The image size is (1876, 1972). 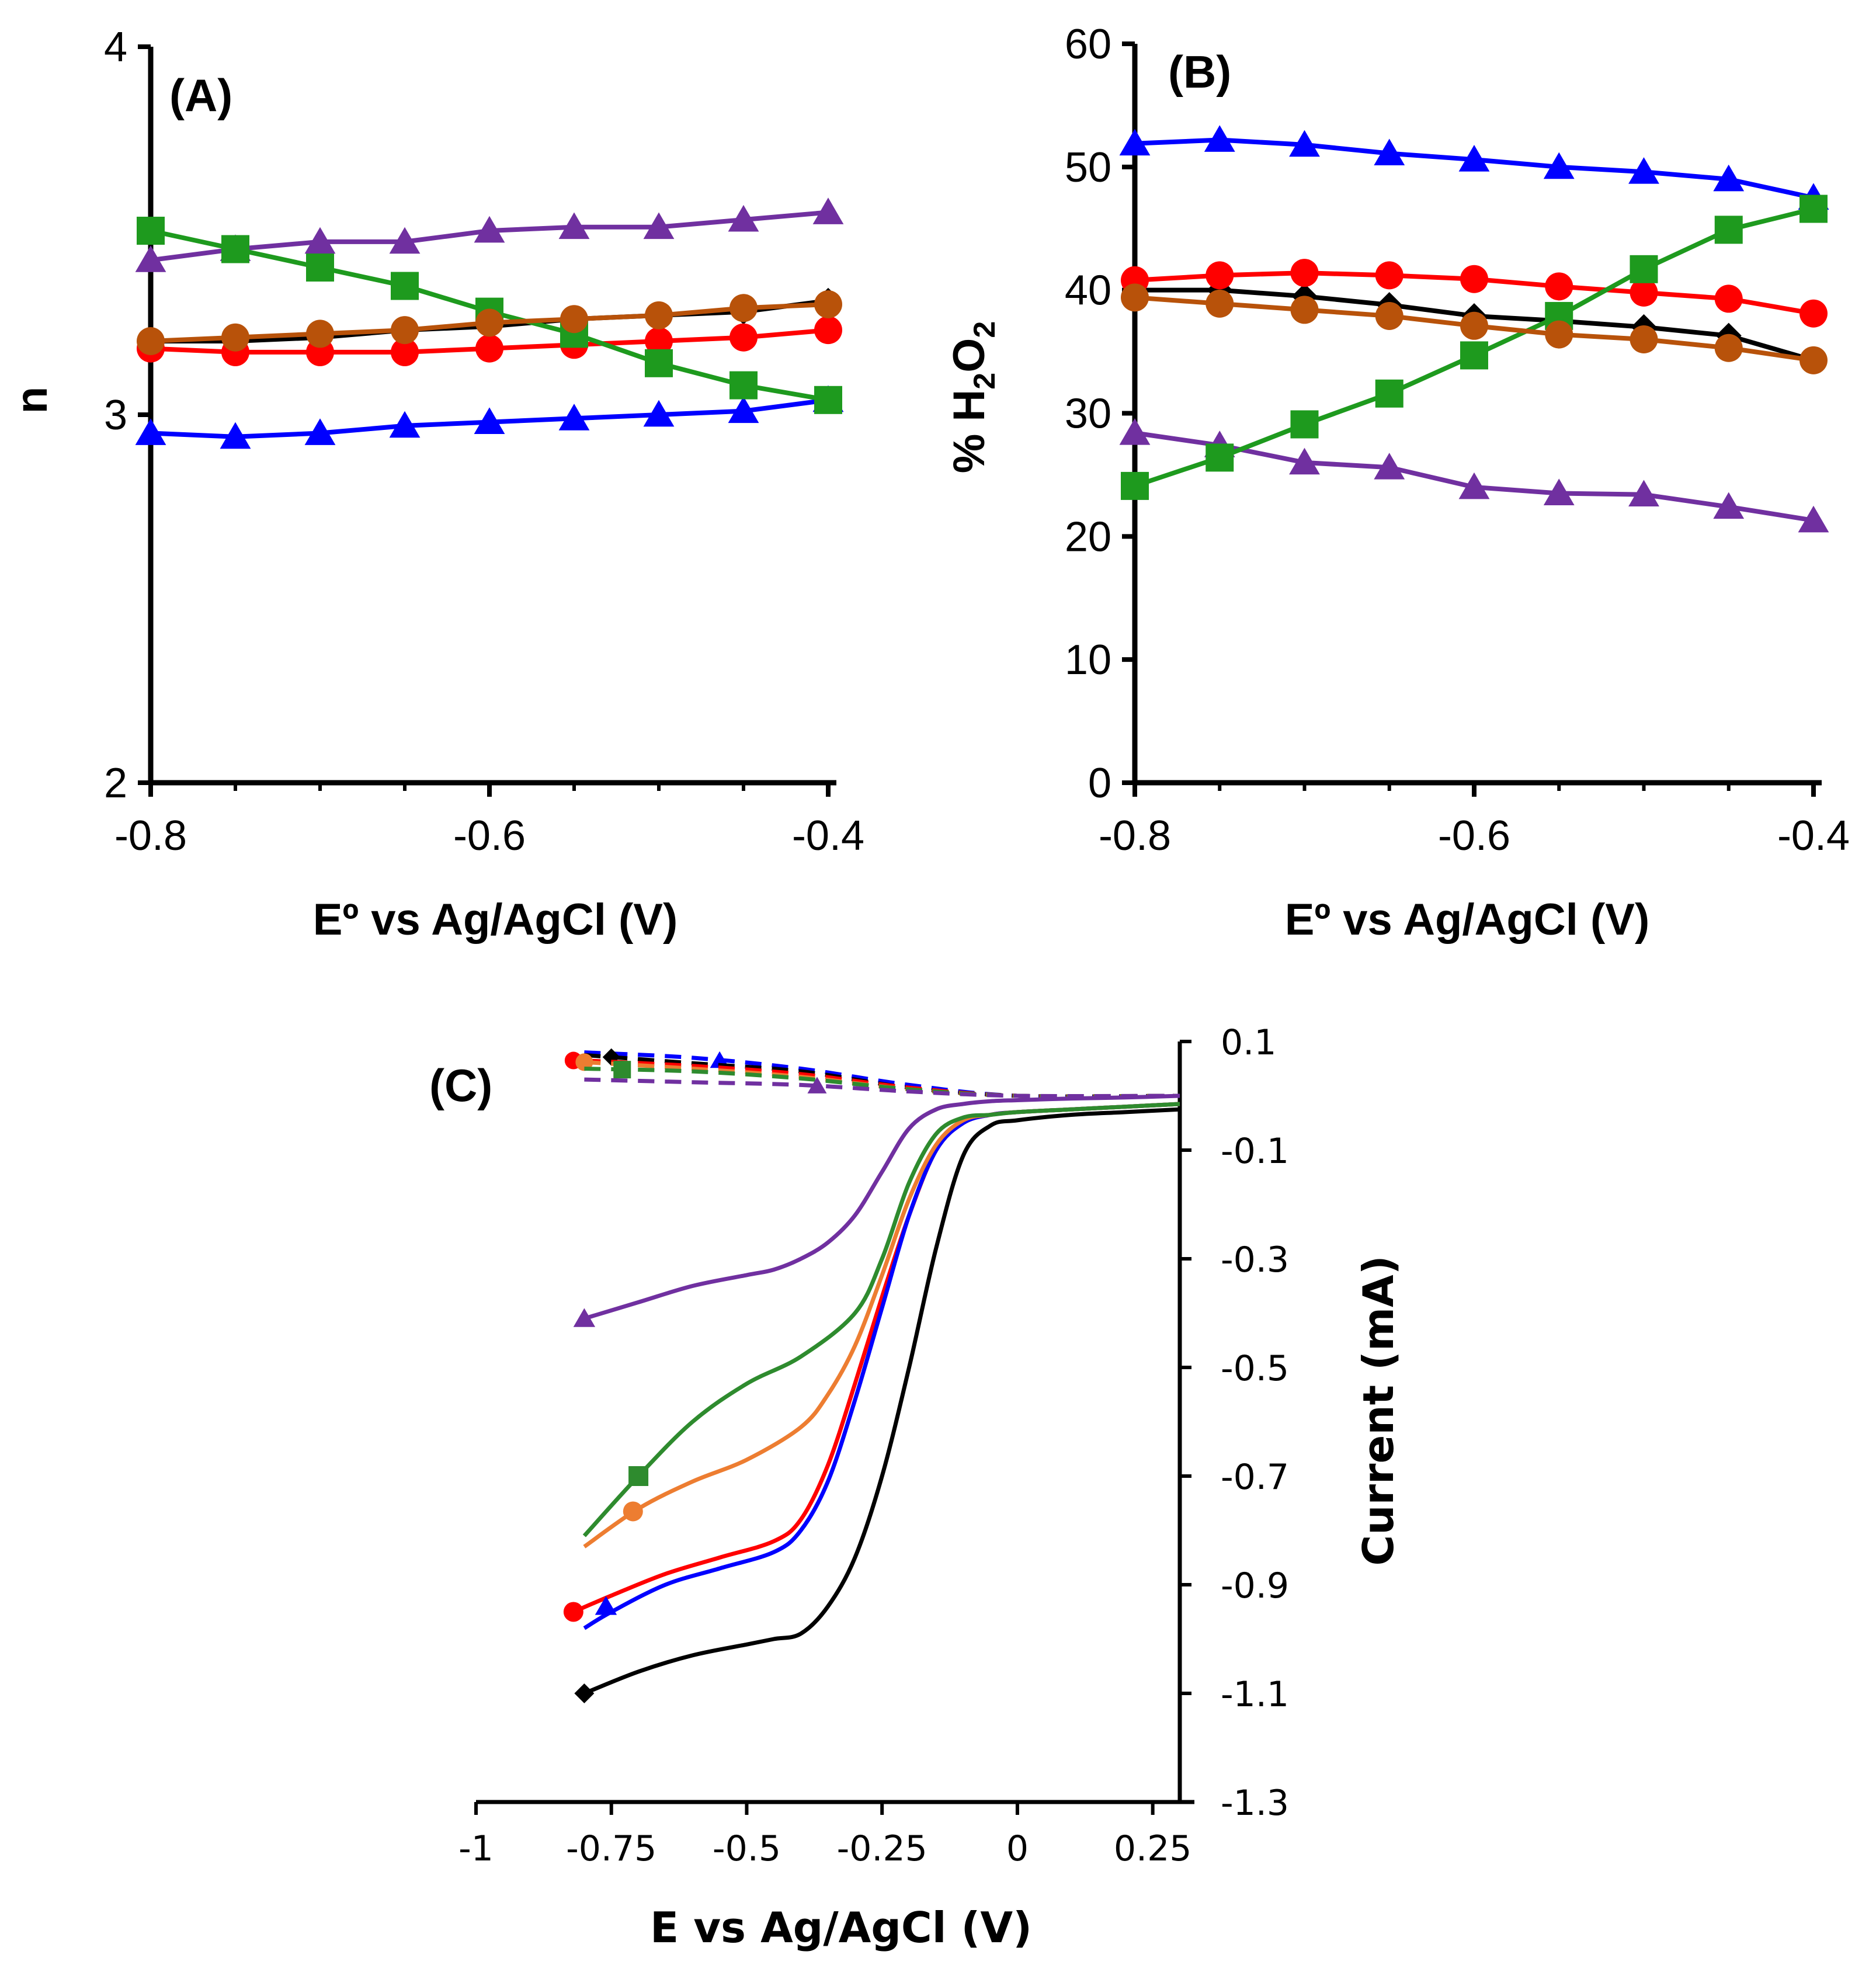 I want to click on y-tick-label: -0.3, so click(x=1255, y=1260).